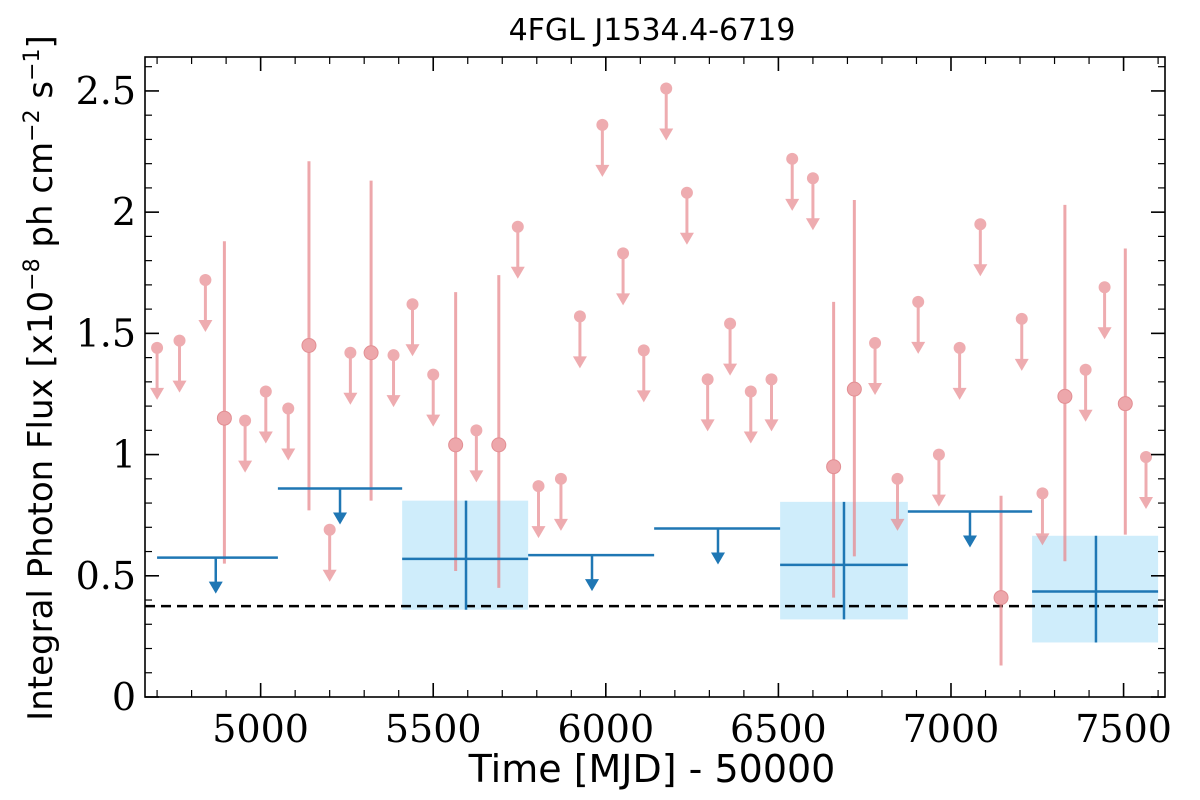  What do you see at coordinates (124, 455) in the screenshot?
I see `y-tick-label: 1` at bounding box center [124, 455].